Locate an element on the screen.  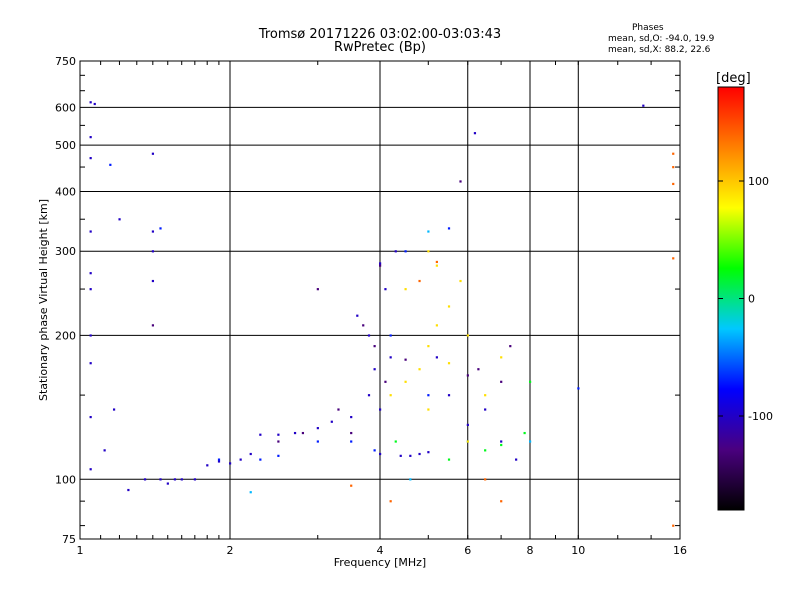
y-tick-label: 300 is located at coordinates (65, 251).